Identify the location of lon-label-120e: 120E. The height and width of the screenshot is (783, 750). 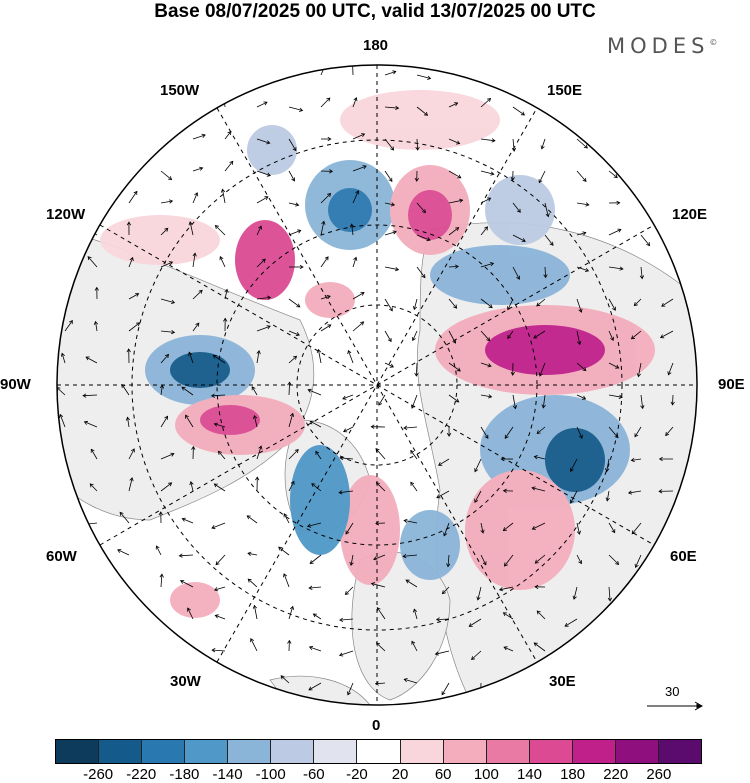
(690, 214).